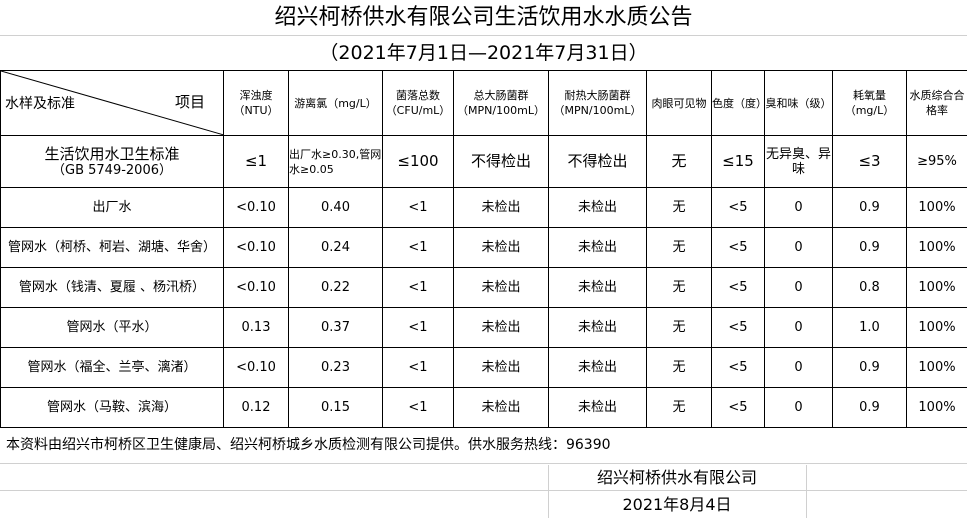 The width and height of the screenshot is (967, 518). I want to click on column-header: 色度（度）, so click(738, 103).